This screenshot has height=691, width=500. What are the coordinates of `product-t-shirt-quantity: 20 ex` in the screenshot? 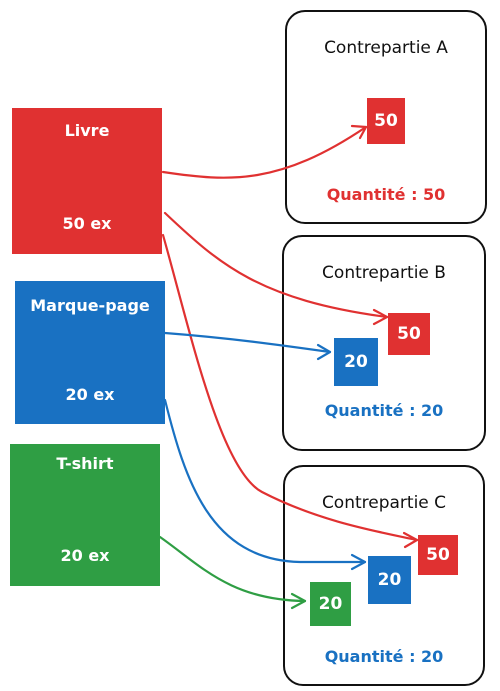 It's located at (85, 555).